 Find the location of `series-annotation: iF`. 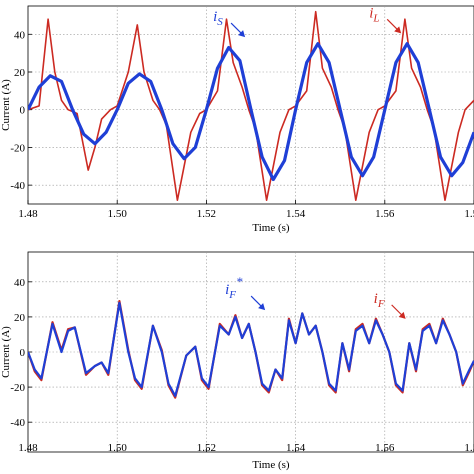

series-annotation: iF is located at coordinates (379, 300).